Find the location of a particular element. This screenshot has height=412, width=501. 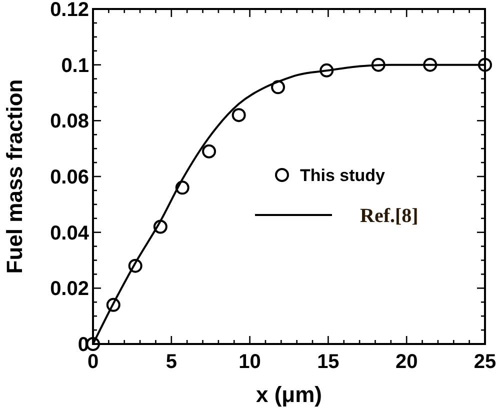

y-tick-label: 0.1 is located at coordinates (75, 65).